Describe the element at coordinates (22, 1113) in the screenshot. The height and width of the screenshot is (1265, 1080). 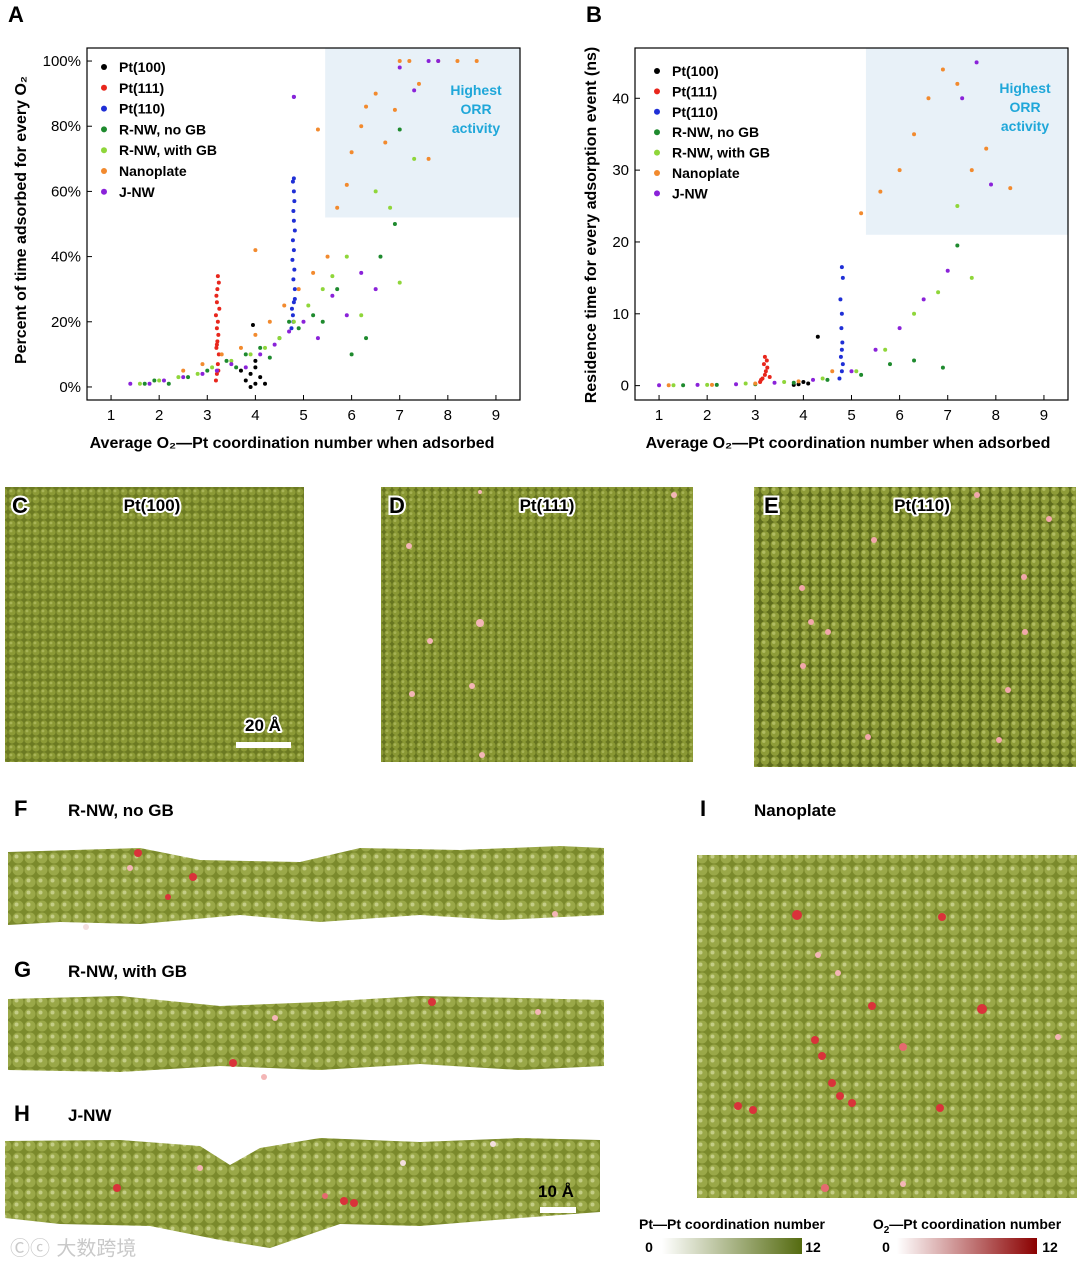
I see `panel-letter-h: H` at that location.